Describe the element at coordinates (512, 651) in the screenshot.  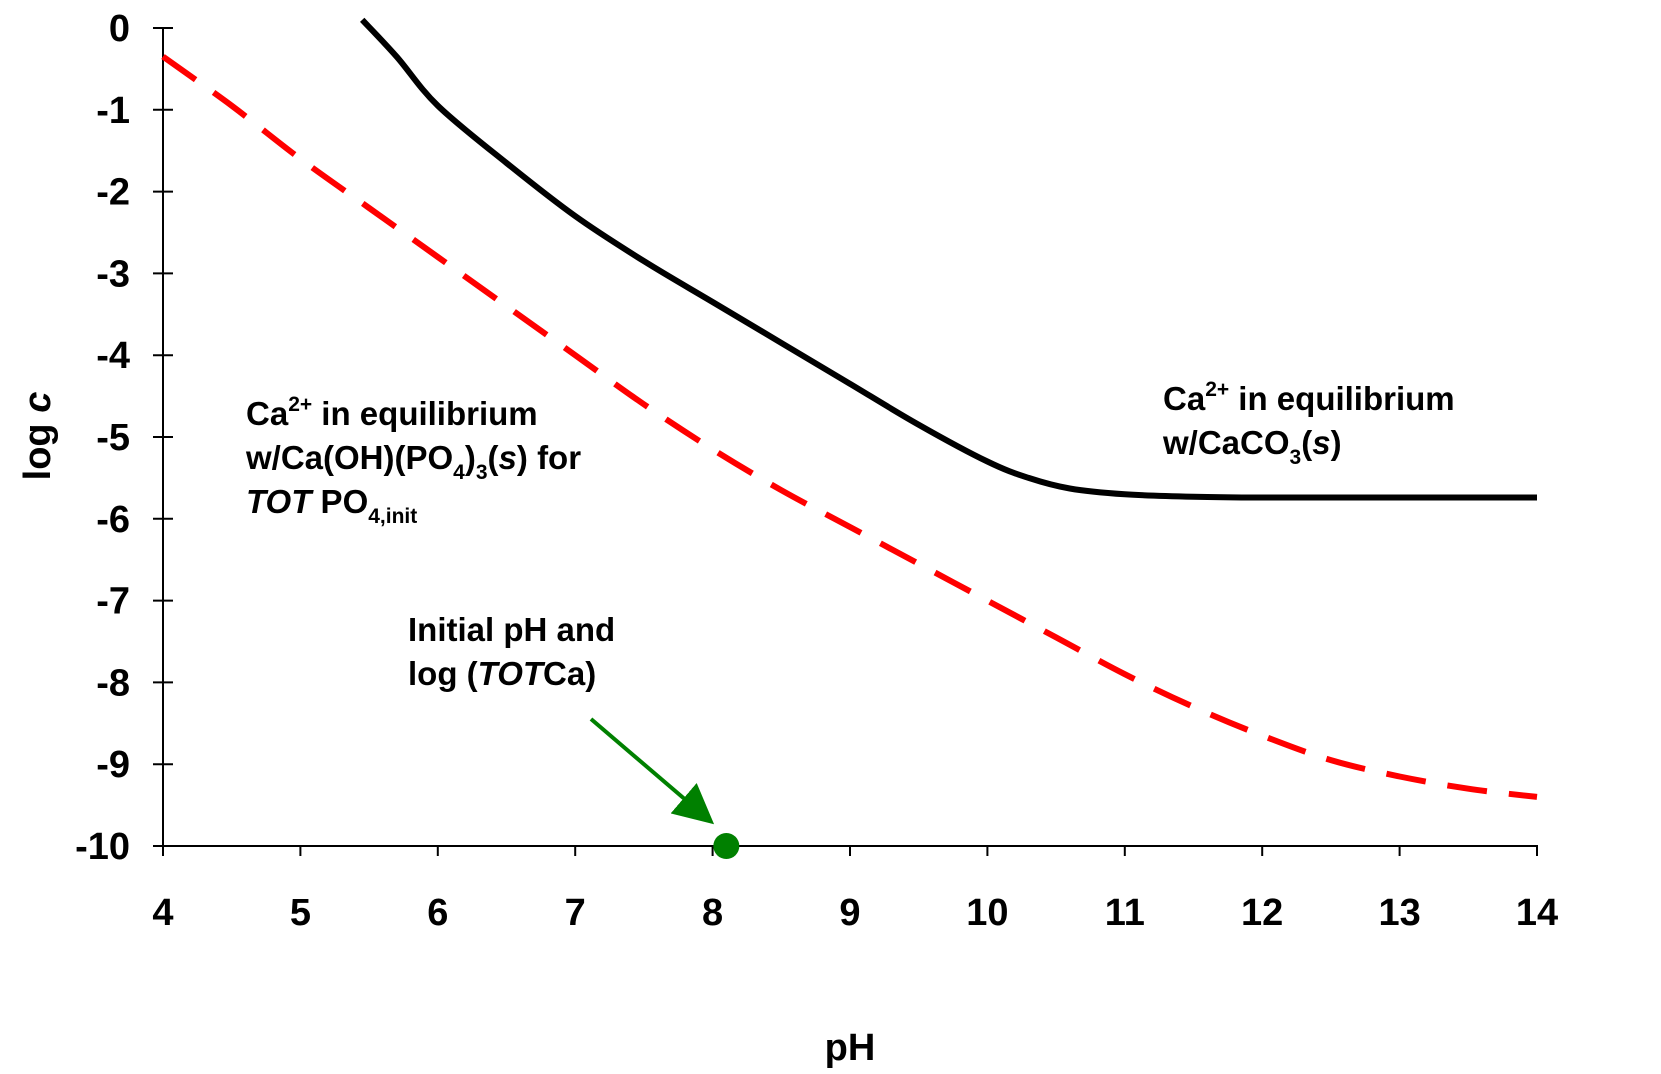
I see `initial-point-annotation: Initial pH and log (TOTCa)` at that location.